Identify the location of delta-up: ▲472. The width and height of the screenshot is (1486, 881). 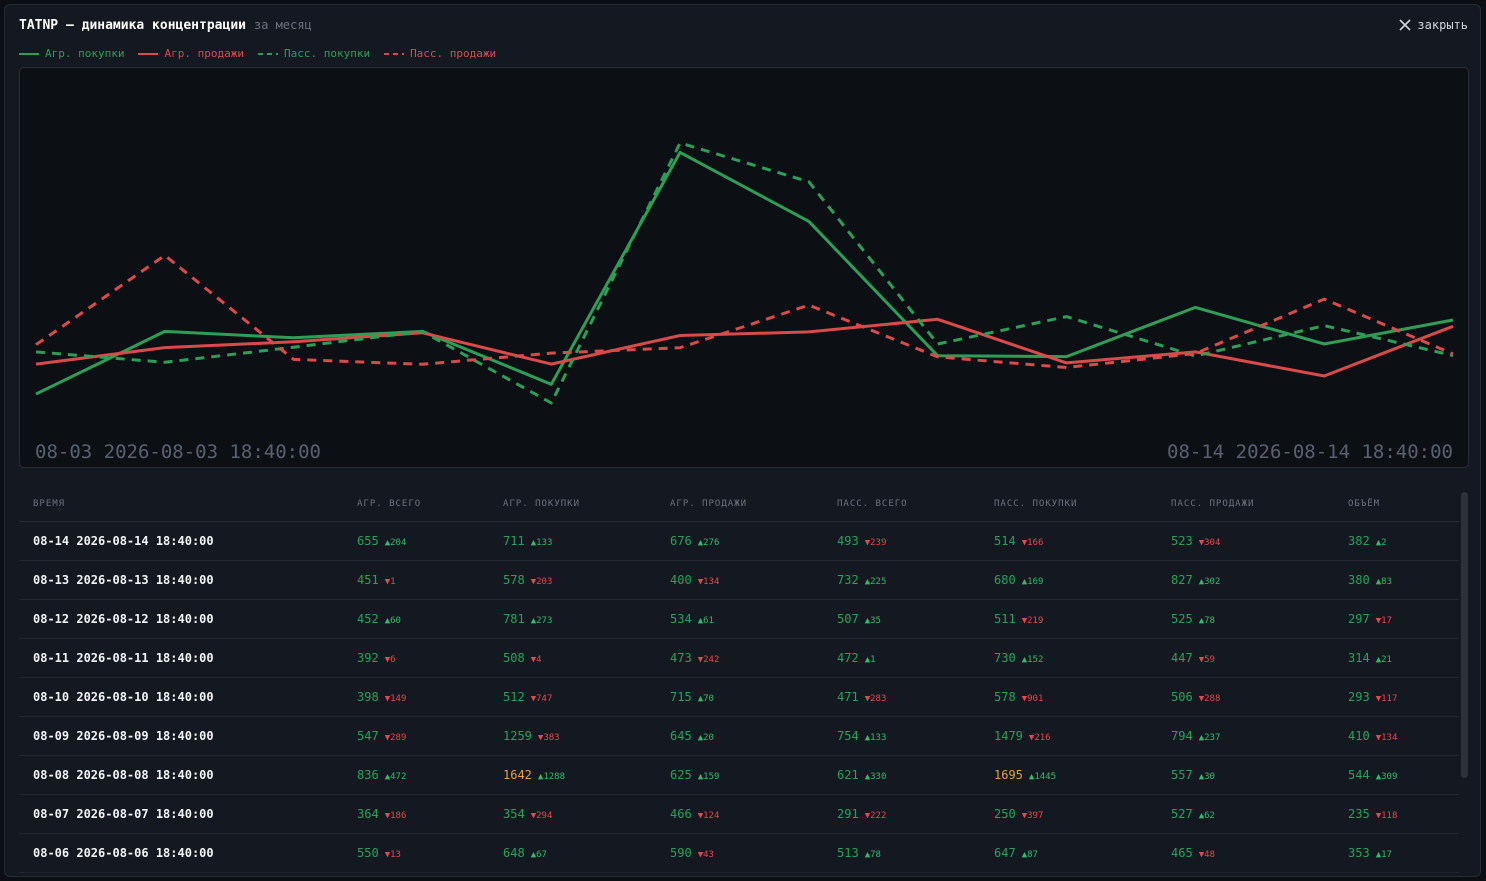
(395, 776).